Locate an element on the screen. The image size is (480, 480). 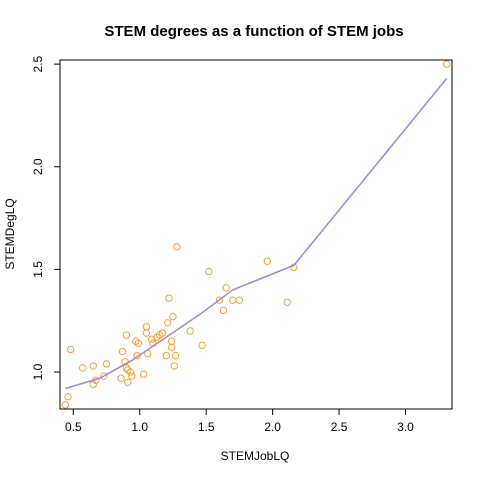
x-tick-label: 0.5 is located at coordinates (73, 427).